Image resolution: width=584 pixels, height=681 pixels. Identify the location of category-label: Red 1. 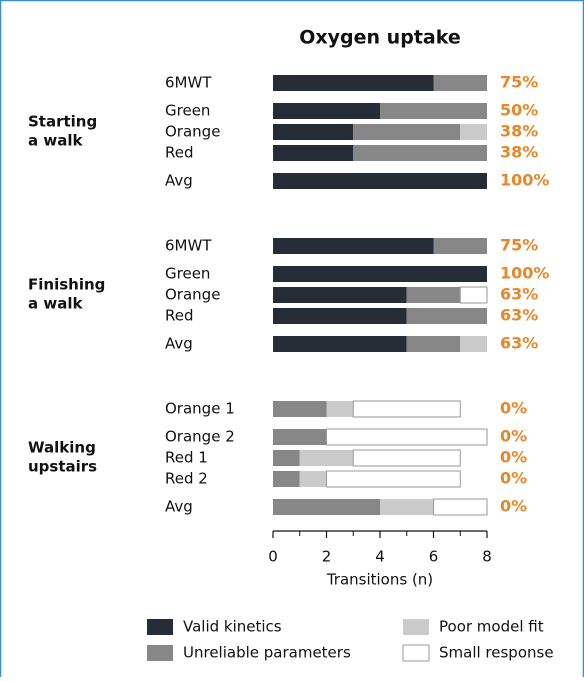
(186, 458).